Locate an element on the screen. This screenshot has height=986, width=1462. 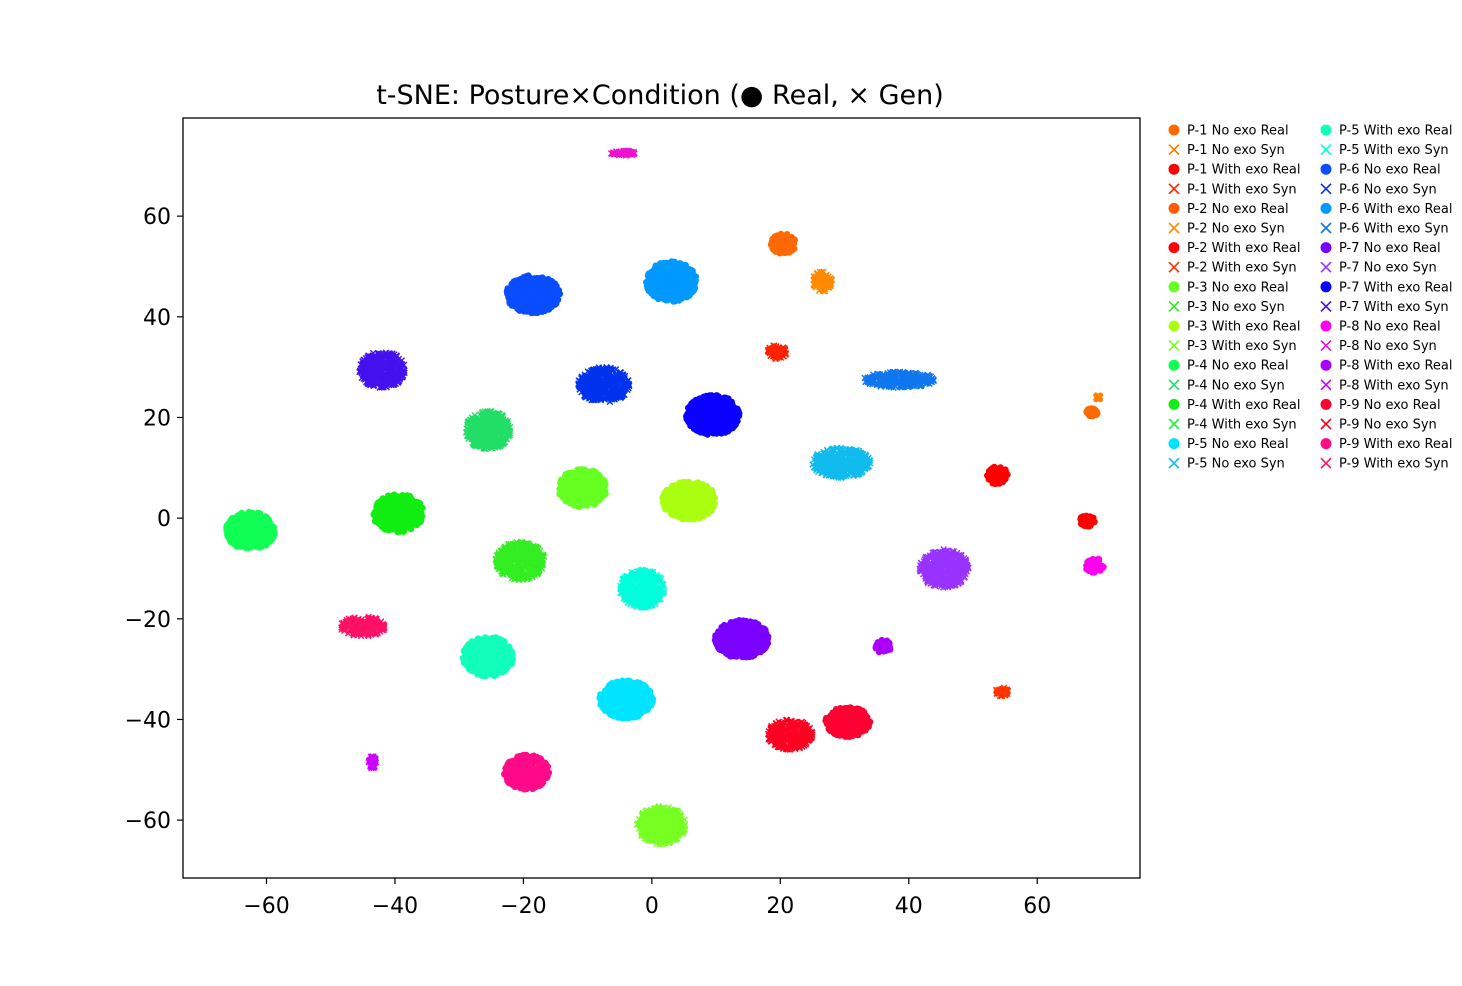
series-p-1-with-exo-real is located at coordinates (997, 475).